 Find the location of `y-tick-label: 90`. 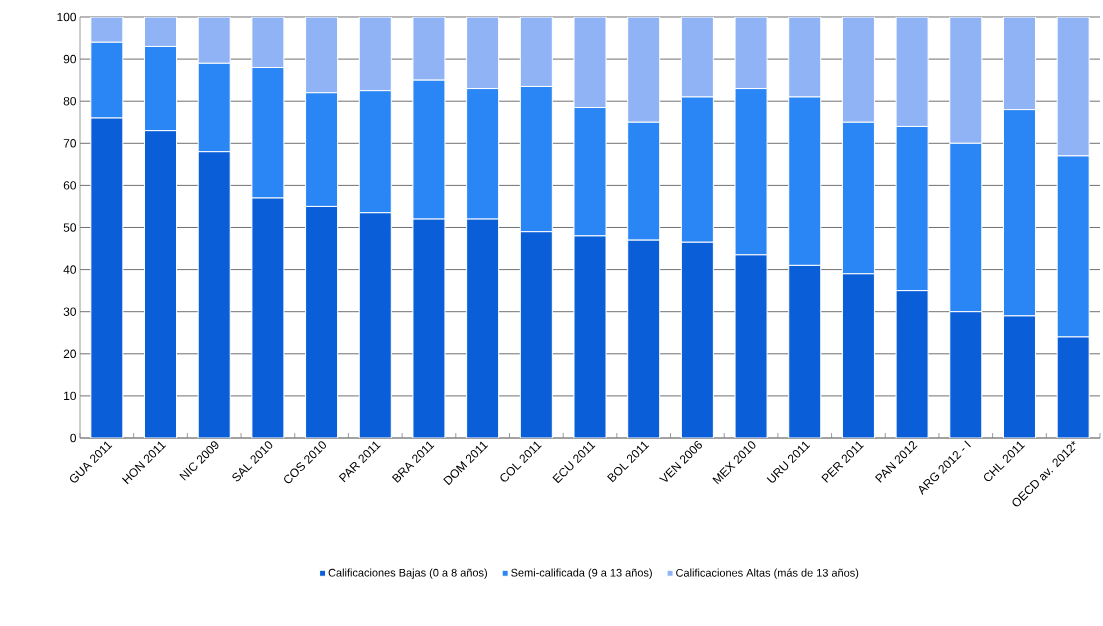

y-tick-label: 90 is located at coordinates (70, 59).